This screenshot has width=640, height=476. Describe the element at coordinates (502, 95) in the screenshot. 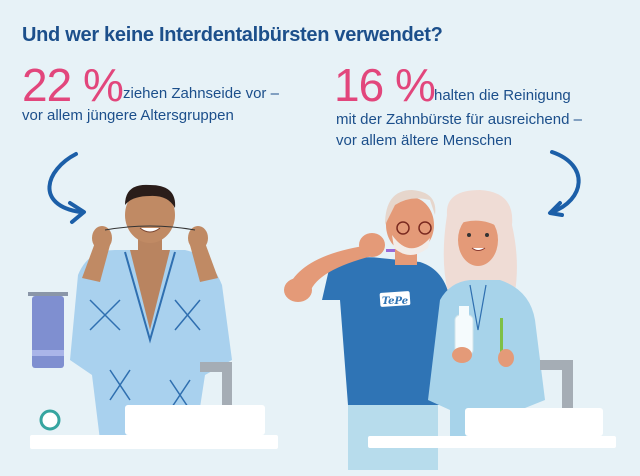

I see `right-stat-line1: halten die Reinigung` at that location.